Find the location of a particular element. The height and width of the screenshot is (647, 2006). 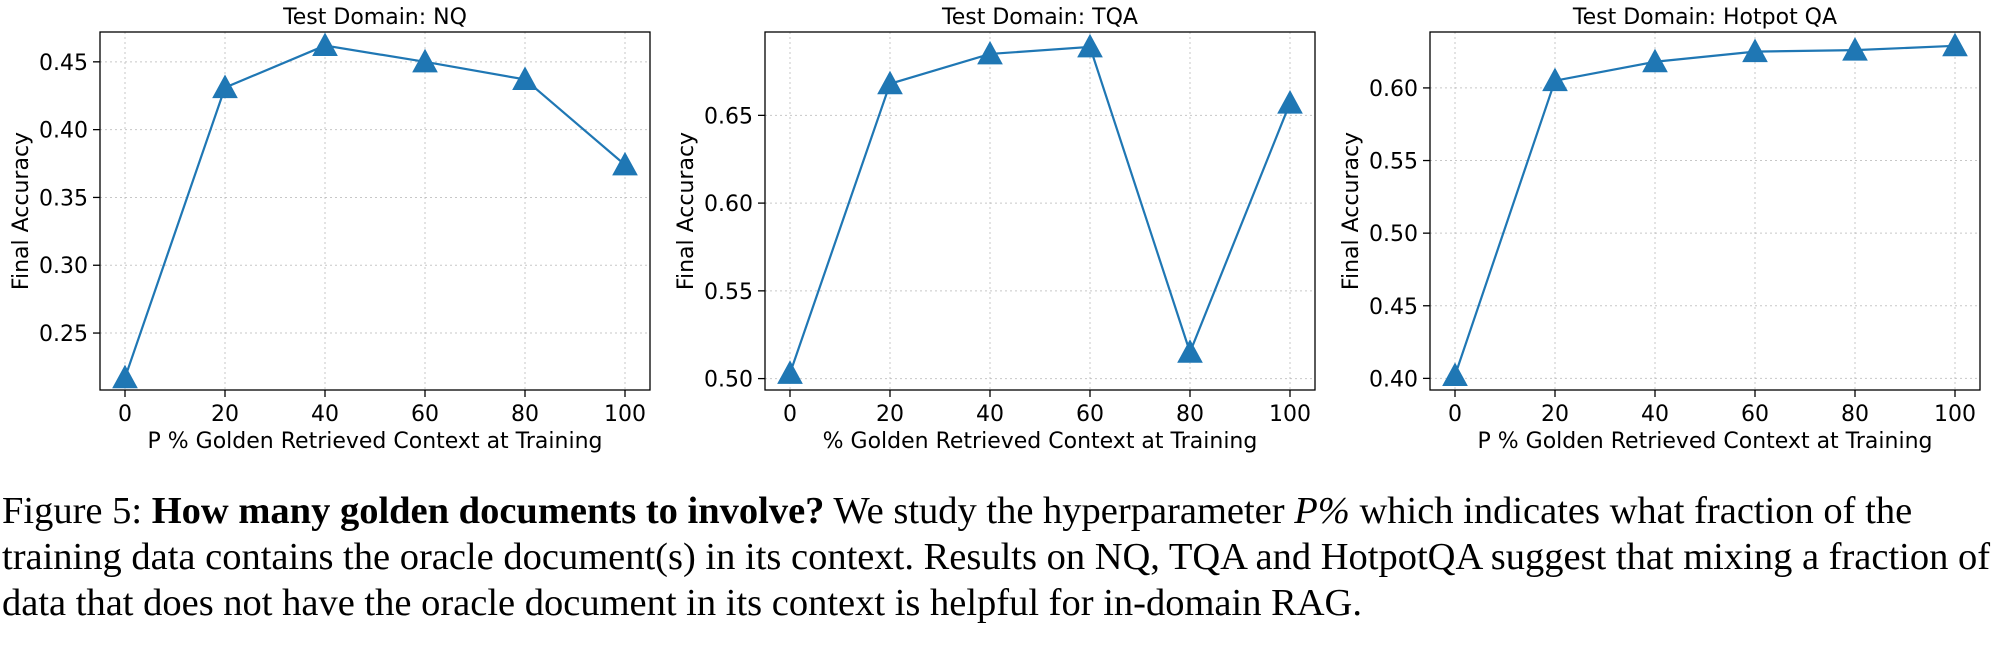

x-axis-label: % Golden Retrieved Context at Training is located at coordinates (1040, 441).